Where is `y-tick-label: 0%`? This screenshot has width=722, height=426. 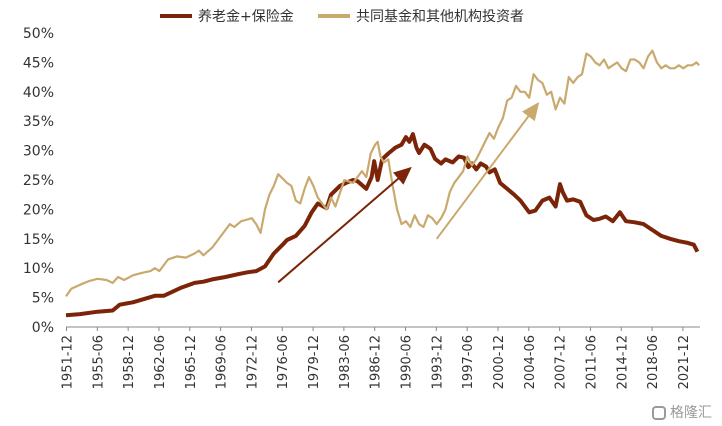
y-tick-label: 0% is located at coordinates (43, 328).